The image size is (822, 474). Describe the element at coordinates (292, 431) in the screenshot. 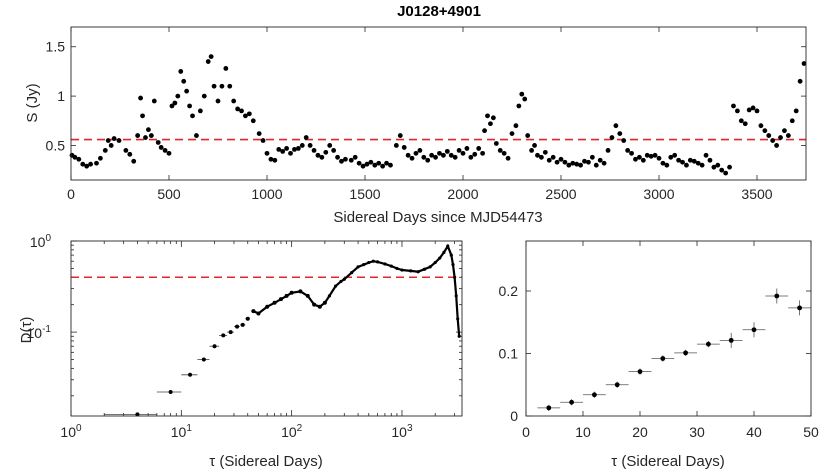

I see `sf-log-xtick-label: 10²` at that location.